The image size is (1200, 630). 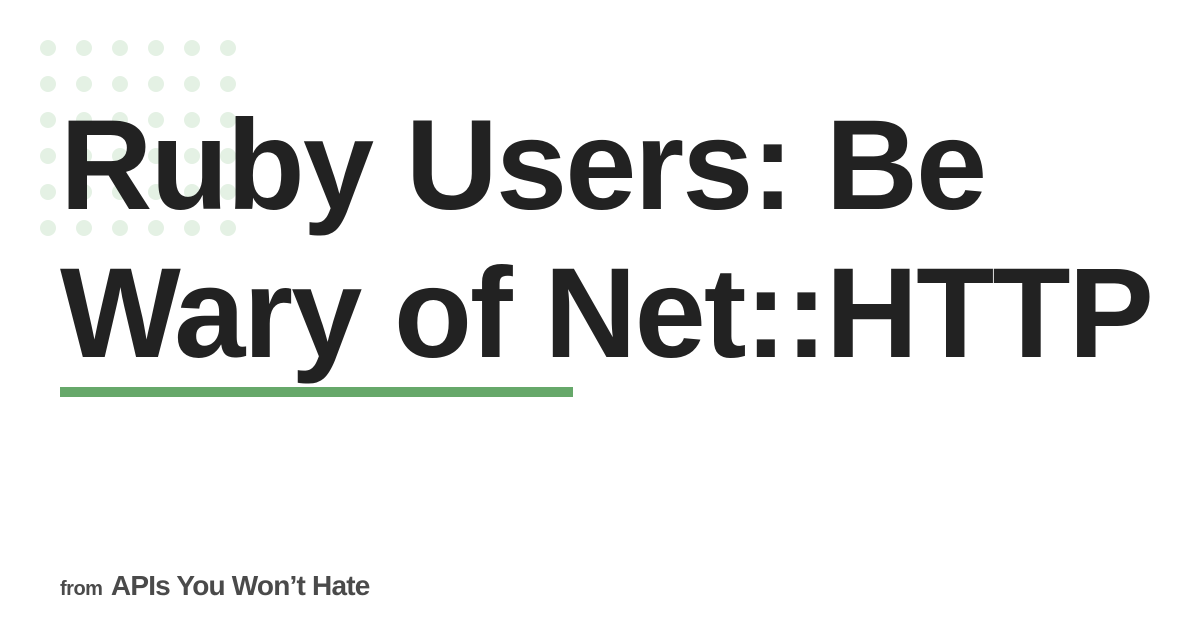 I want to click on decorative-dot-grid, so click(x=140, y=140).